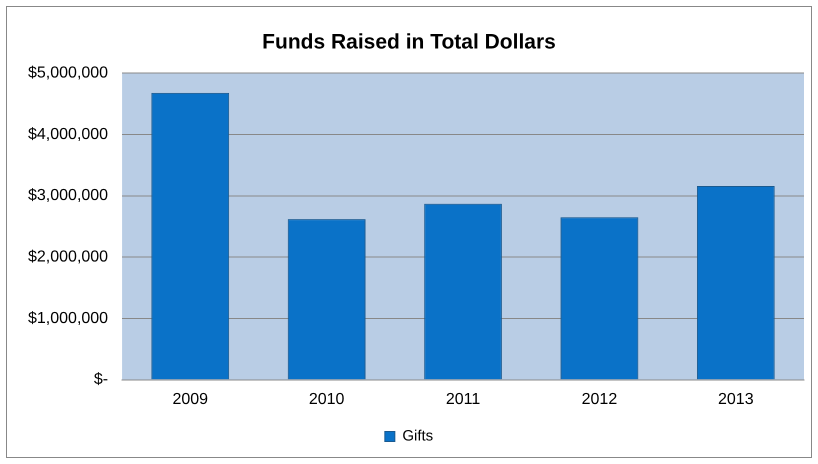 Image resolution: width=818 pixels, height=464 pixels. I want to click on x-tick-label: 2010, so click(326, 399).